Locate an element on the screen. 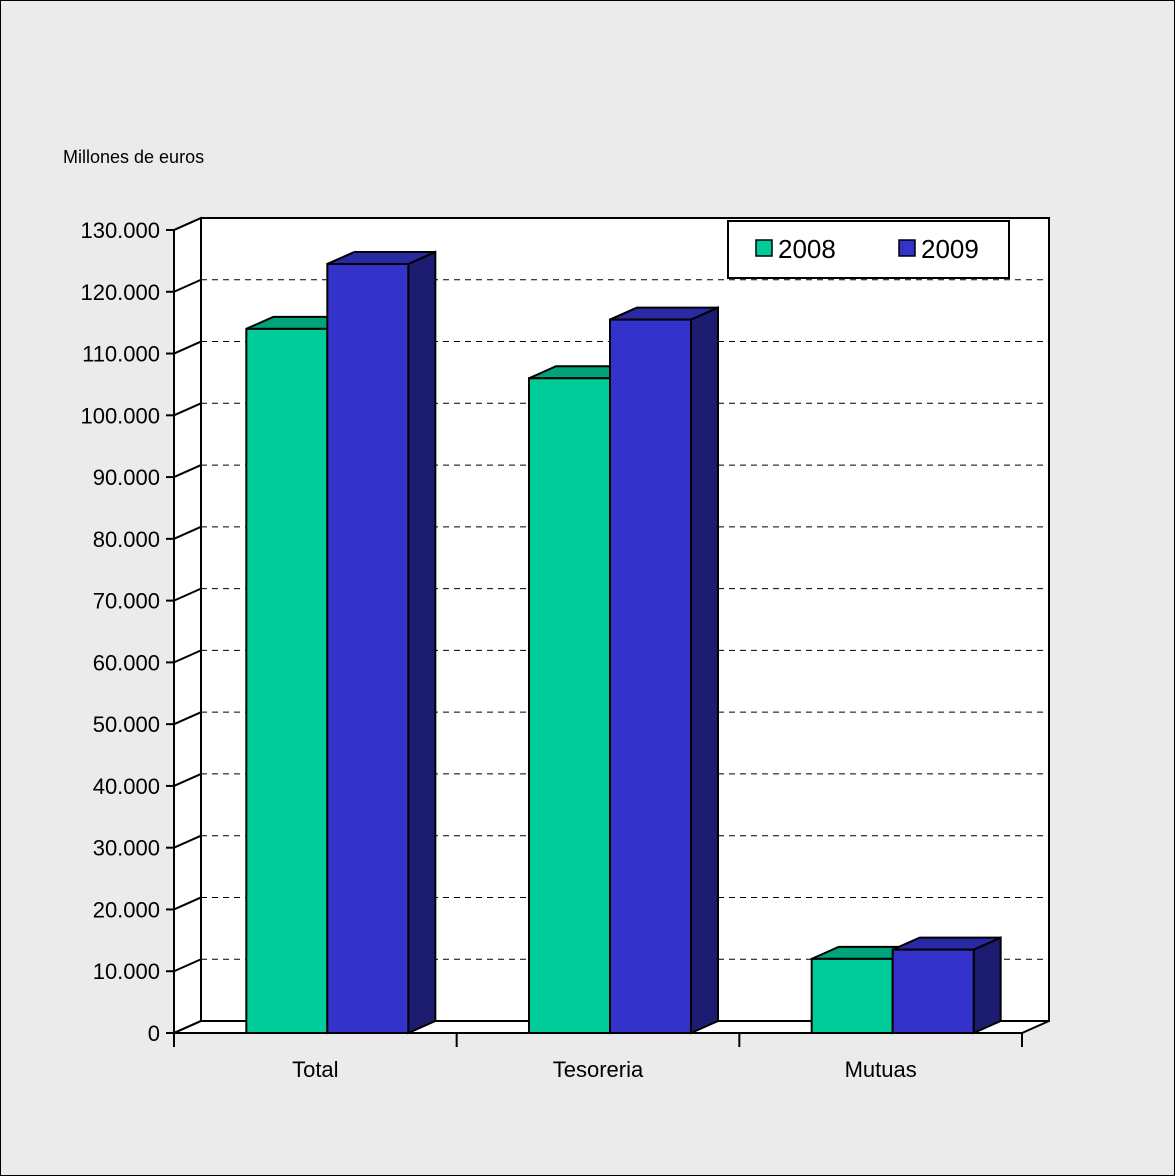 The image size is (1175, 1176). x-tick-label: Mutuas is located at coordinates (881, 1069).